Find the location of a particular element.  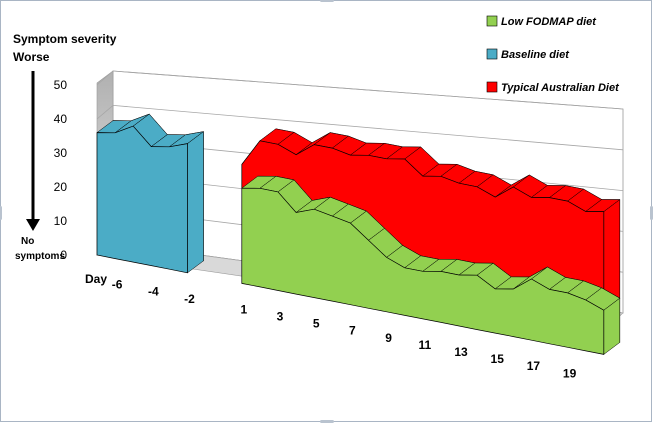

x-tick-label: -2 is located at coordinates (189, 299).